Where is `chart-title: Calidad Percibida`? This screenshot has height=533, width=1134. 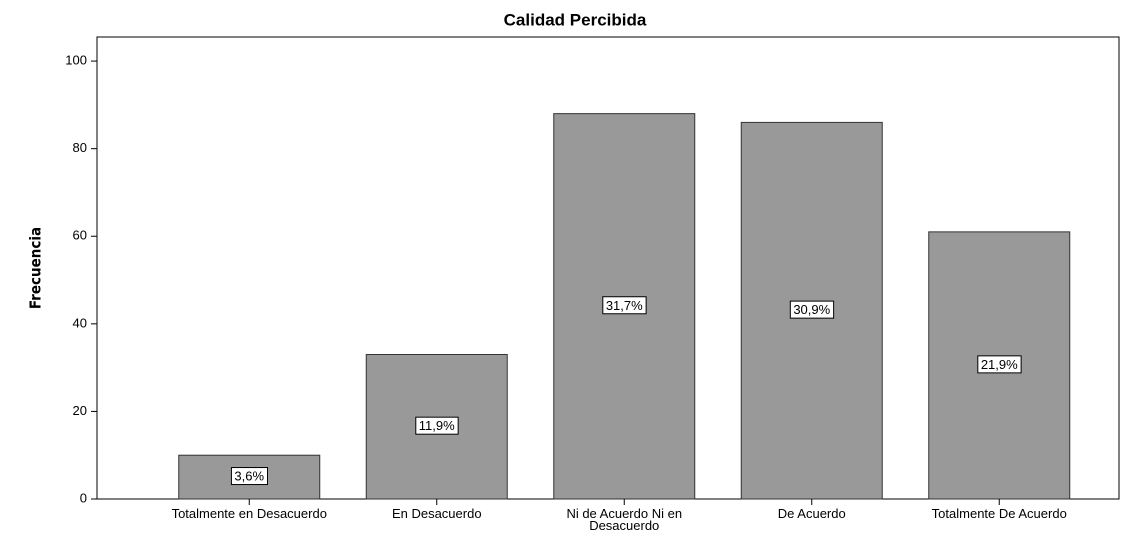
chart-title: Calidad Percibida is located at coordinates (575, 19).